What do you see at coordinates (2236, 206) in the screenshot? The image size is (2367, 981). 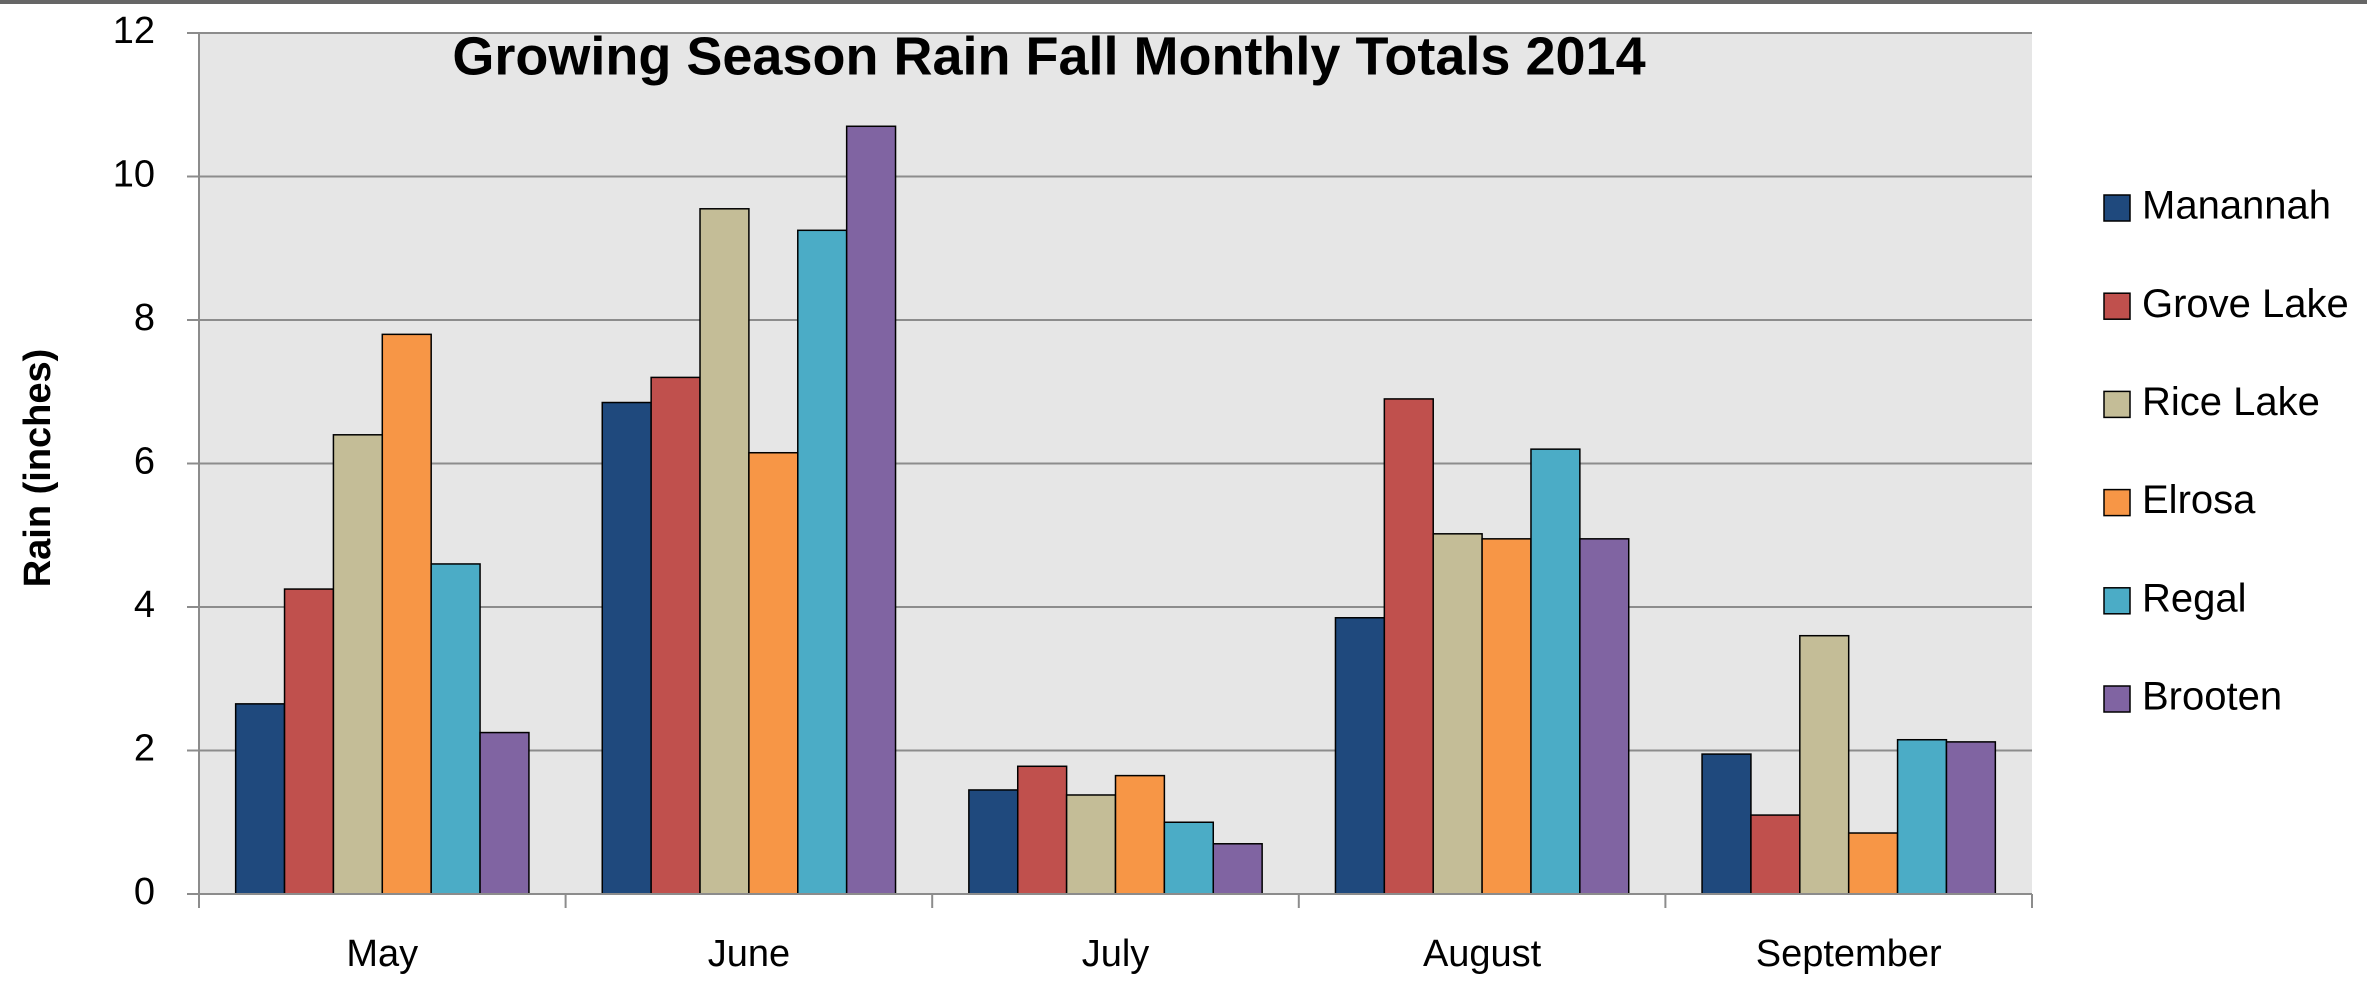 I see `legend-label: Manannah` at bounding box center [2236, 206].